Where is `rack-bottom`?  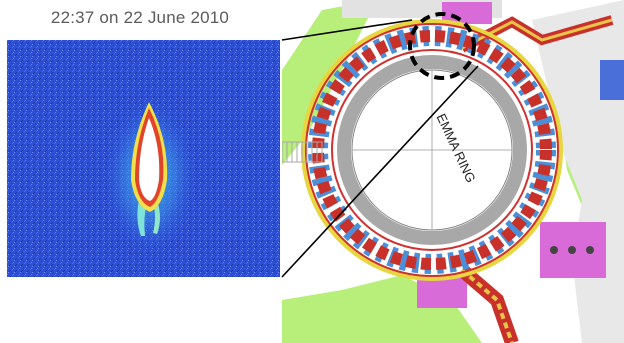 rack-bottom is located at coordinates (442, 293).